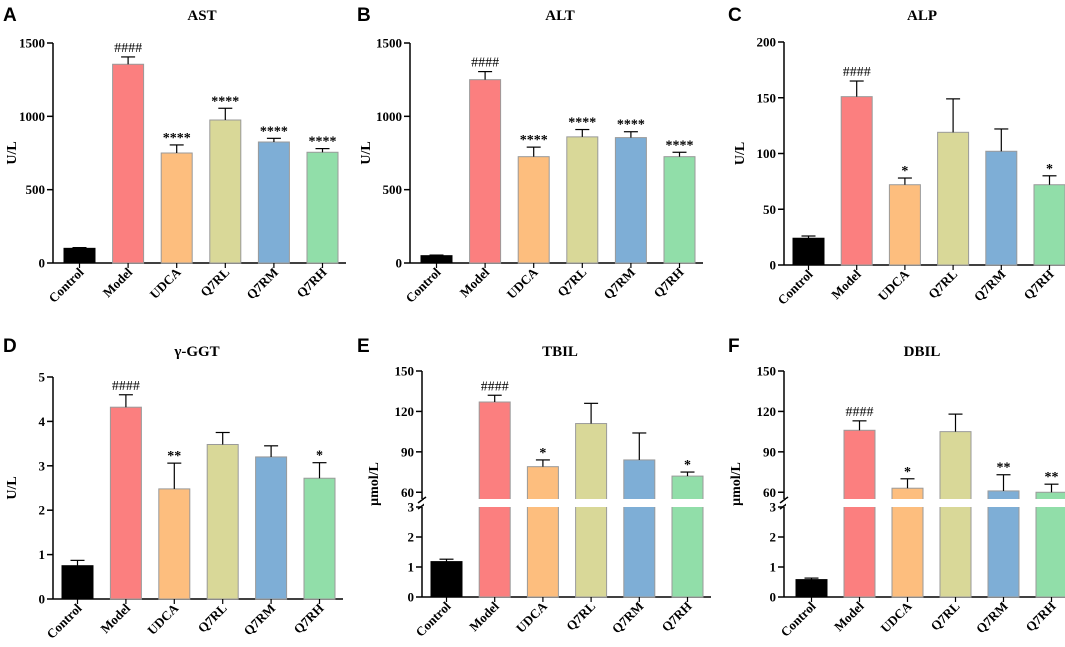  Describe the element at coordinates (363, 346) in the screenshot. I see `panel-letter: E` at that location.